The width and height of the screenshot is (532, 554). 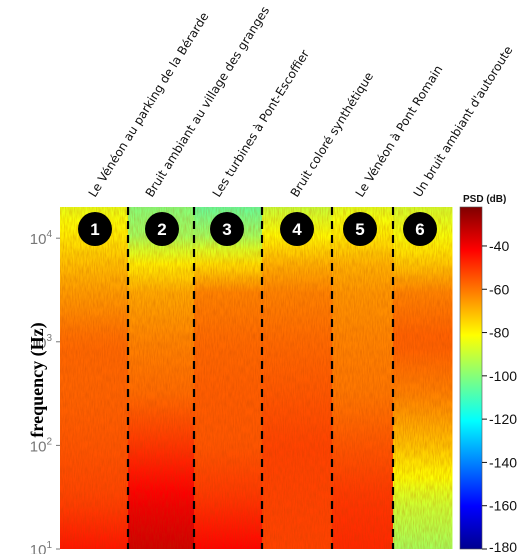 What do you see at coordinates (149, 105) in the screenshot?
I see `segment-label: Le Vénéon au parking de la Bérarde` at bounding box center [149, 105].